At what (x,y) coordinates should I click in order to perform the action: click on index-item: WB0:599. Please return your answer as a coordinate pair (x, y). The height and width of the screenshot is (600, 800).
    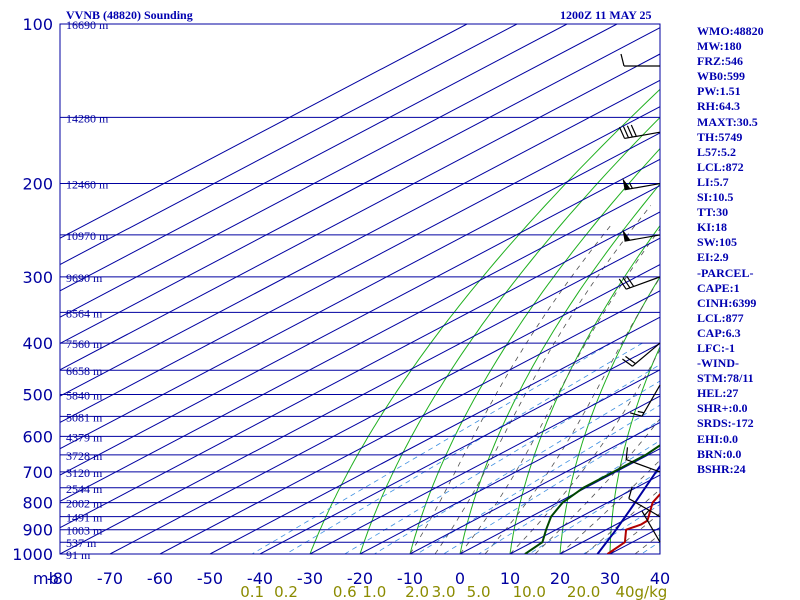
    Looking at the image, I should click on (721, 76).